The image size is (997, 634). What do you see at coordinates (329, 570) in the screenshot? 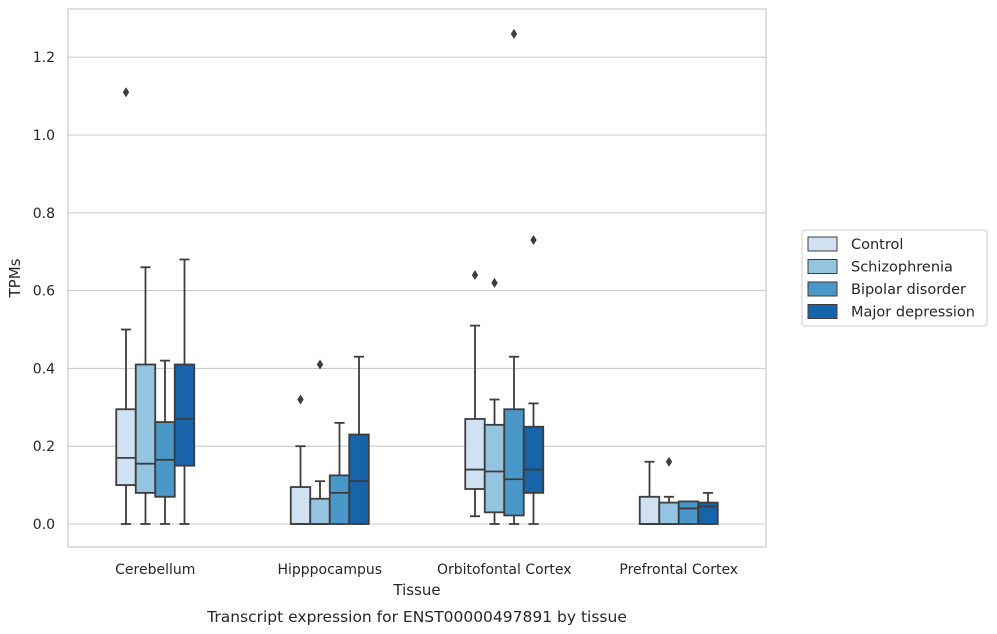
I see `x-tick-label: Hipppocampus` at bounding box center [329, 570].